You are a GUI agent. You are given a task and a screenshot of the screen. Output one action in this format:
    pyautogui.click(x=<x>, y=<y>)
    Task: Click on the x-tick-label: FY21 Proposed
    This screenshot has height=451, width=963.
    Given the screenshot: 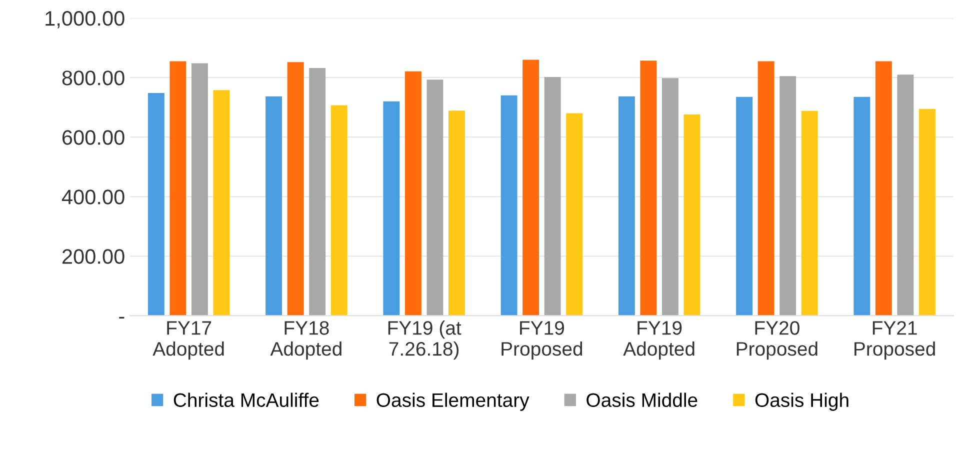 What is the action you would take?
    pyautogui.click(x=894, y=340)
    